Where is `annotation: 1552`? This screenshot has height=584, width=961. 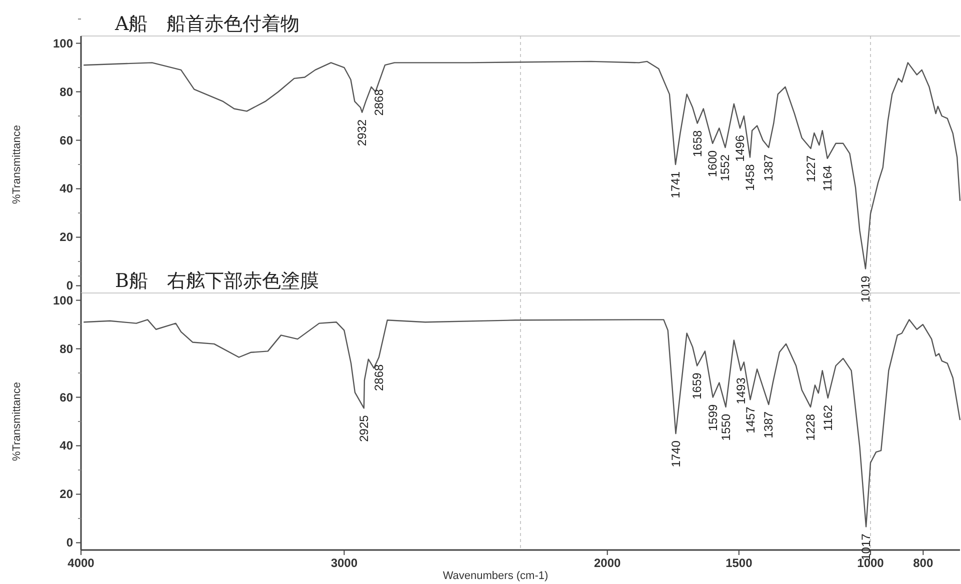 annotation: 1552 is located at coordinates (725, 168).